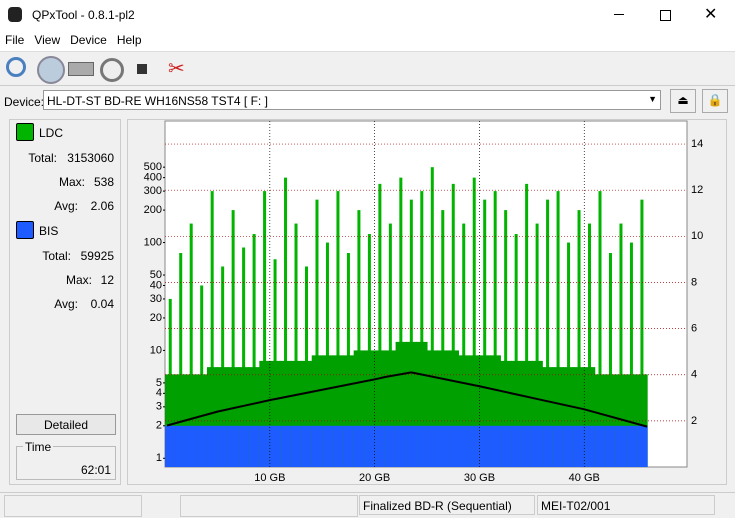  What do you see at coordinates (352, 100) in the screenshot?
I see `device-select: HL-DT-ST BD-RE WH16NS58 TST4 [ F: ] ▼` at bounding box center [352, 100].